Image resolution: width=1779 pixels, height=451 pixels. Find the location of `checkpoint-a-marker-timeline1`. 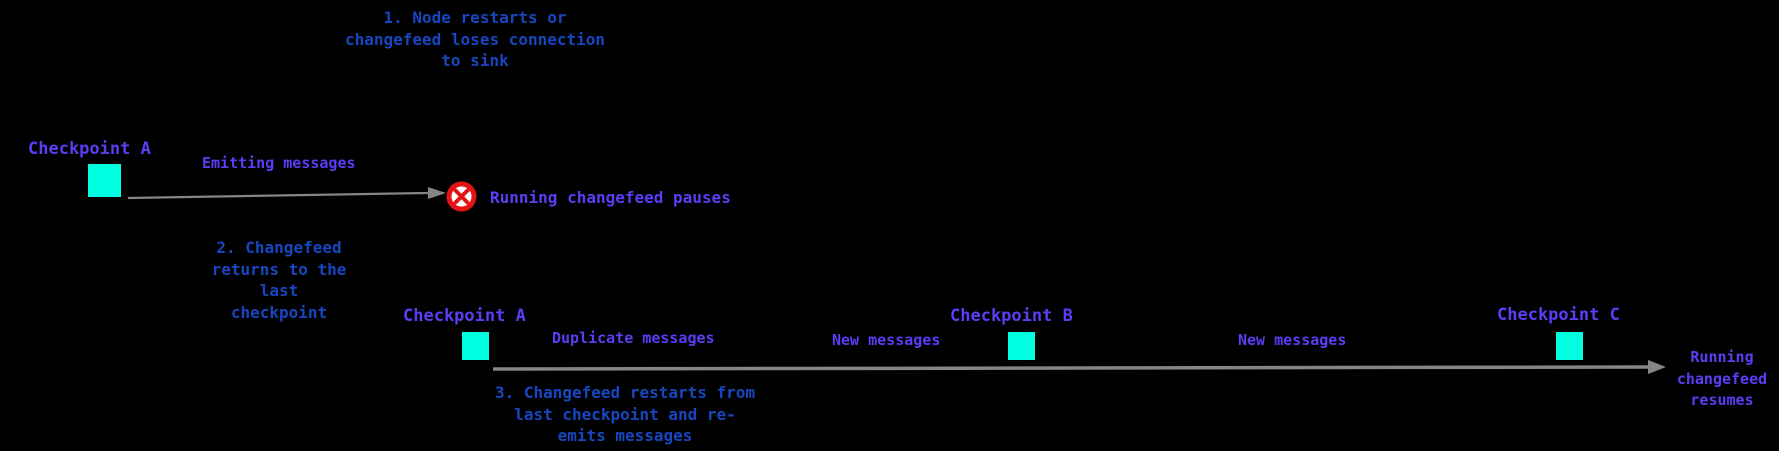

checkpoint-a-marker-timeline1 is located at coordinates (104, 180).